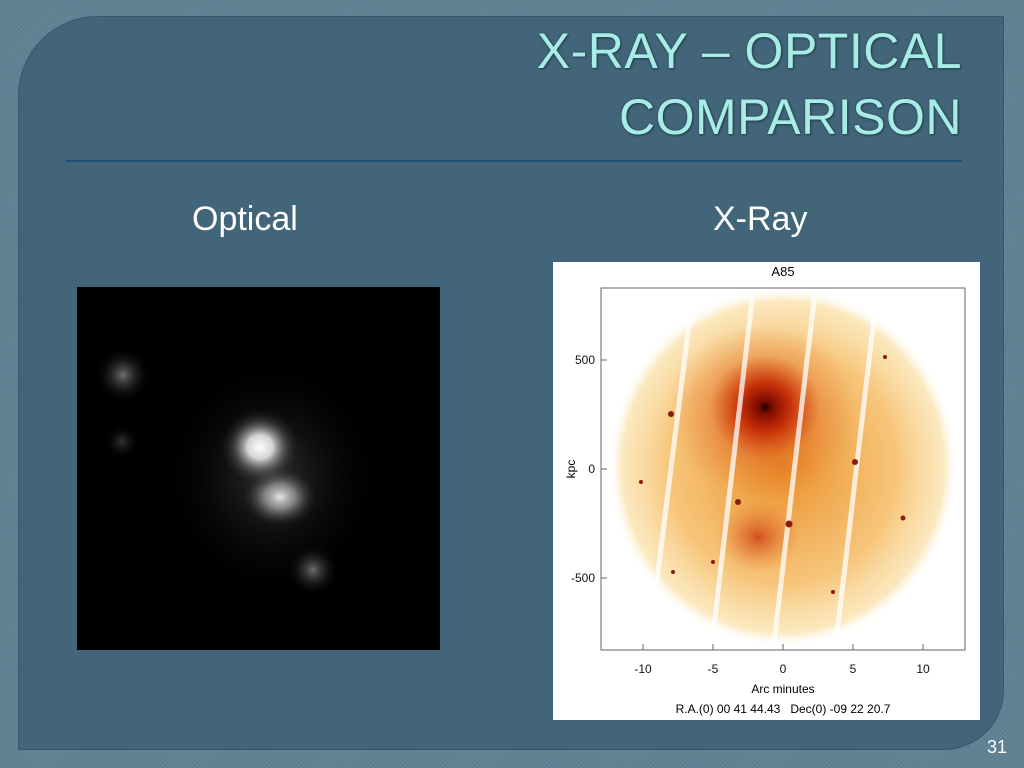 This screenshot has width=1024, height=768. Describe the element at coordinates (783, 669) in the screenshot. I see `x-tick-0: 0` at that location.